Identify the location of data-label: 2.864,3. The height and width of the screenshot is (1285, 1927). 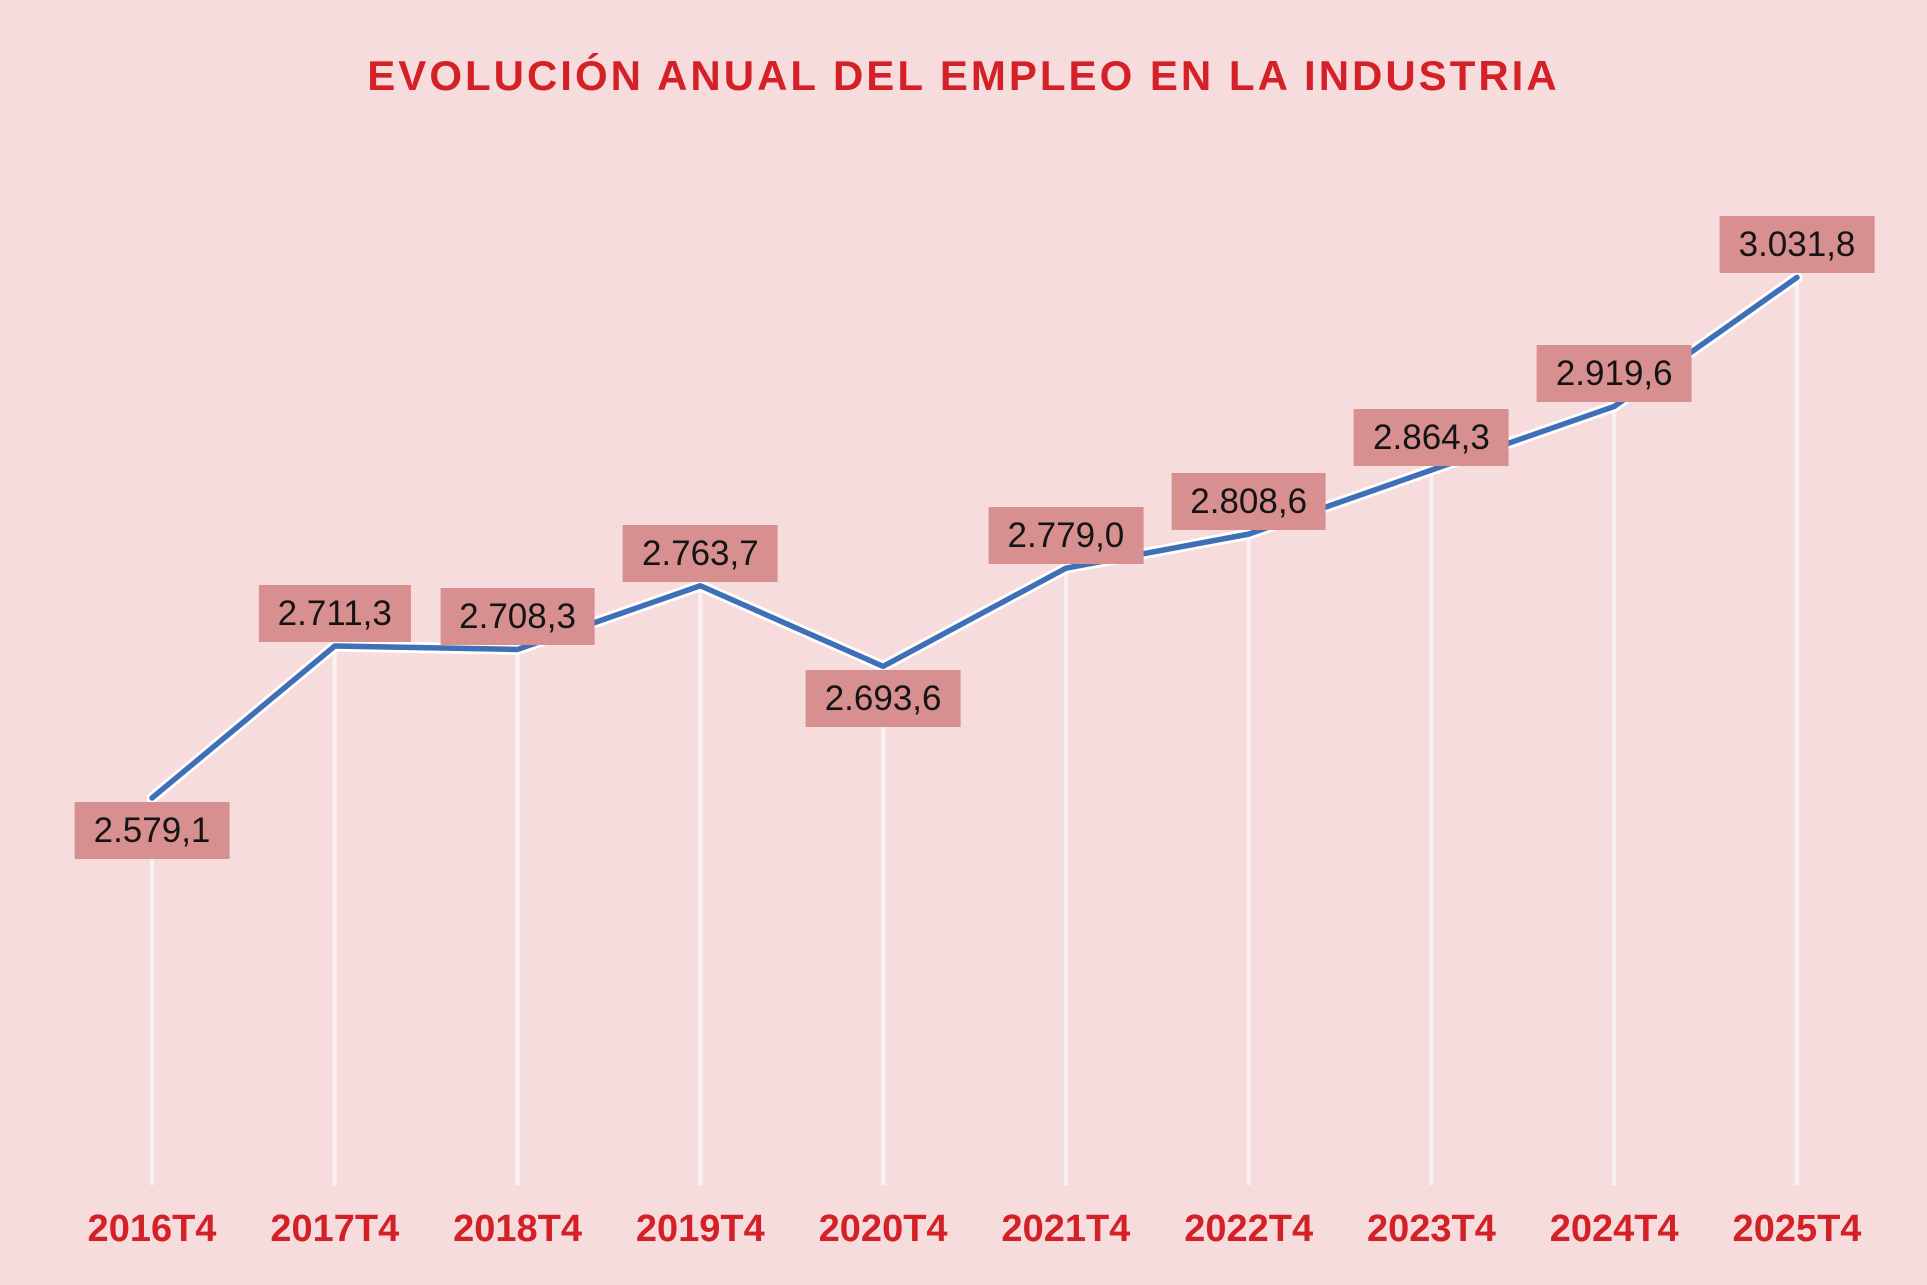
(1431, 438).